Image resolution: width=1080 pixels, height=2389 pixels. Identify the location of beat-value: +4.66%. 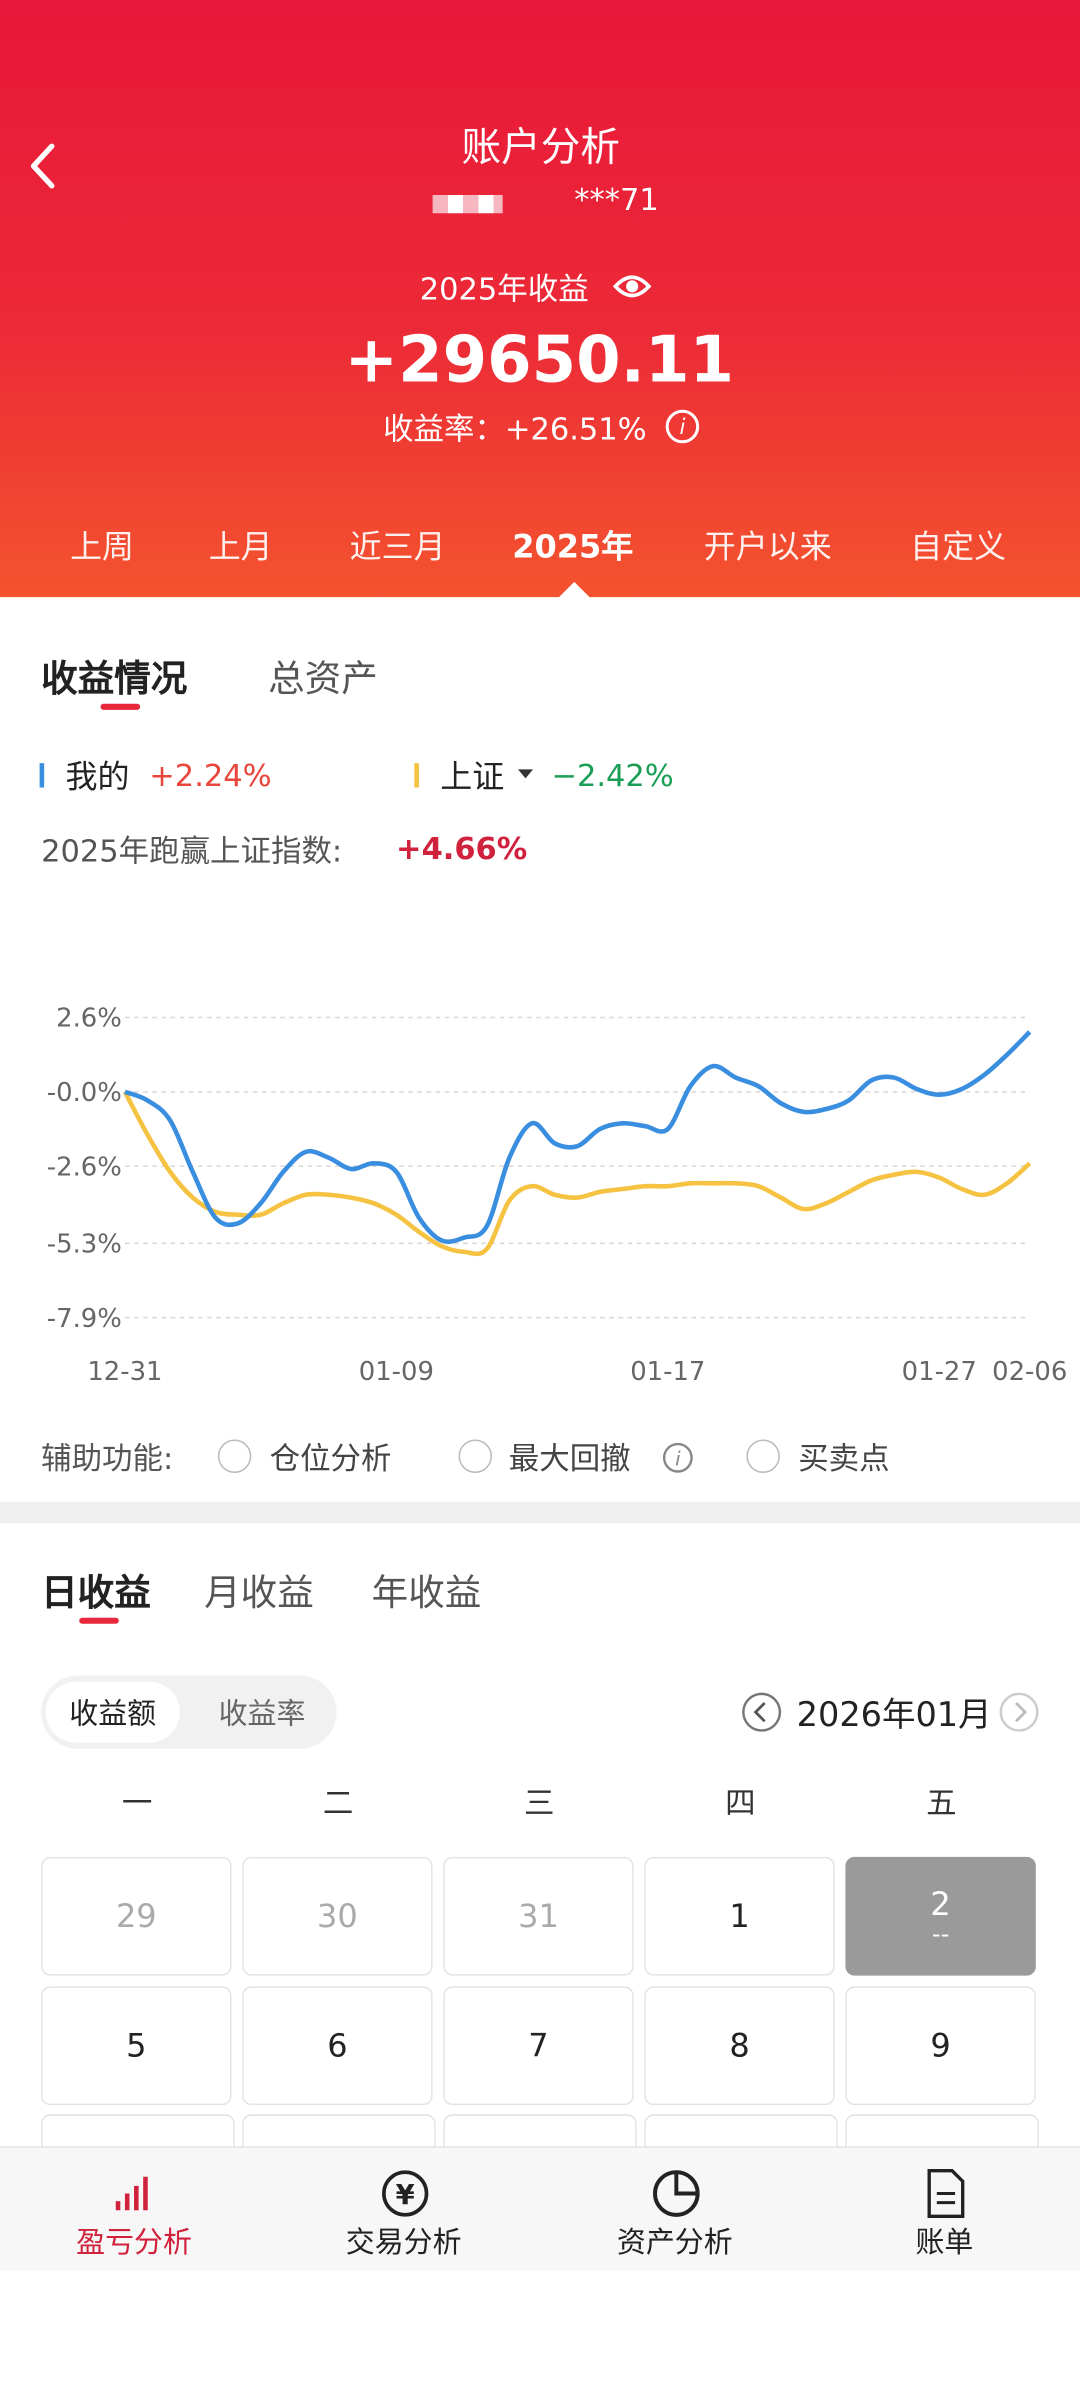
(462, 848).